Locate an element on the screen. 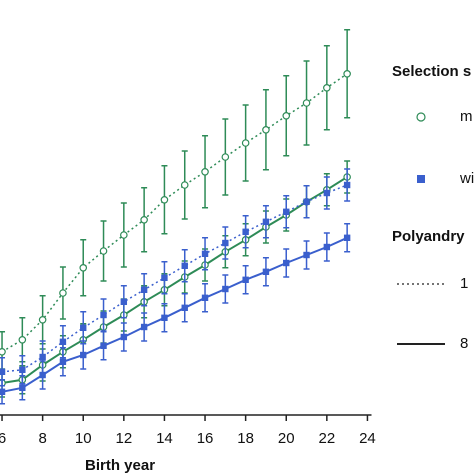 Image resolution: width=474 pixels, height=474 pixels. x-tick-label: 10 is located at coordinates (83, 438).